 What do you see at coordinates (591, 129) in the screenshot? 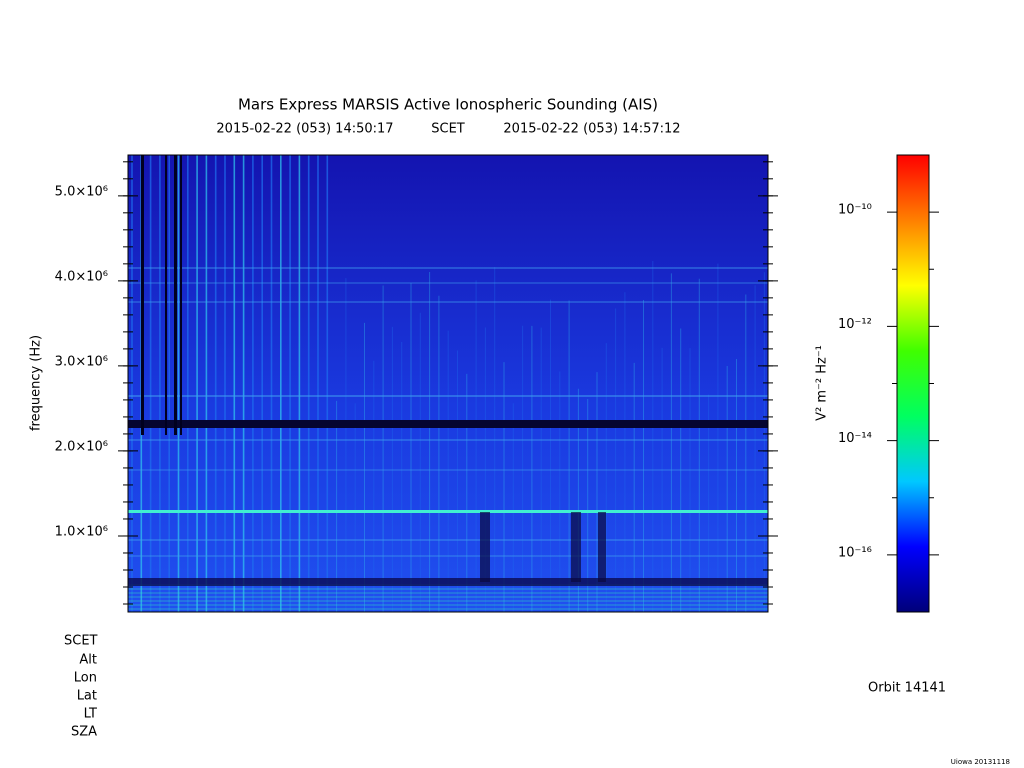
I see `subtitle-end: 2015-02-22 (053) 14:57:12` at bounding box center [591, 129].